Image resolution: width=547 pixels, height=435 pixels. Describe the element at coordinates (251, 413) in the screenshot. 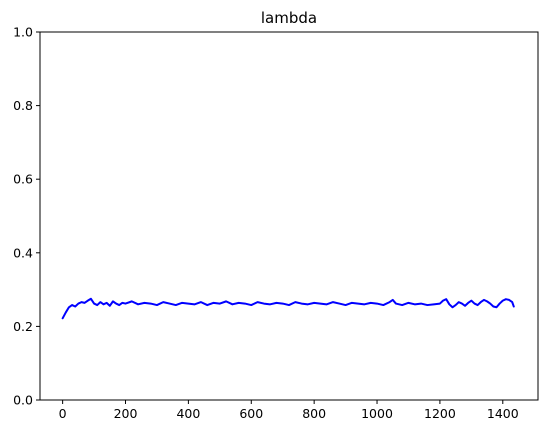

I see `x-tick-label: 600` at that location.